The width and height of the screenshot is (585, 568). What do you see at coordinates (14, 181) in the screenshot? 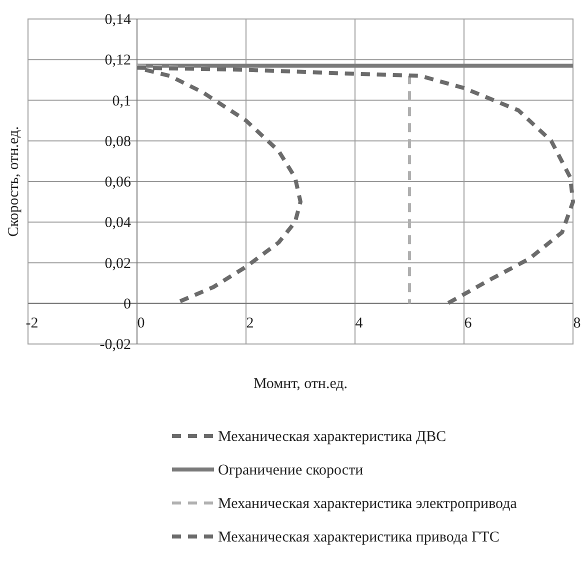
I see `y-axis-title: Скорость, отн.ед.` at bounding box center [14, 181].